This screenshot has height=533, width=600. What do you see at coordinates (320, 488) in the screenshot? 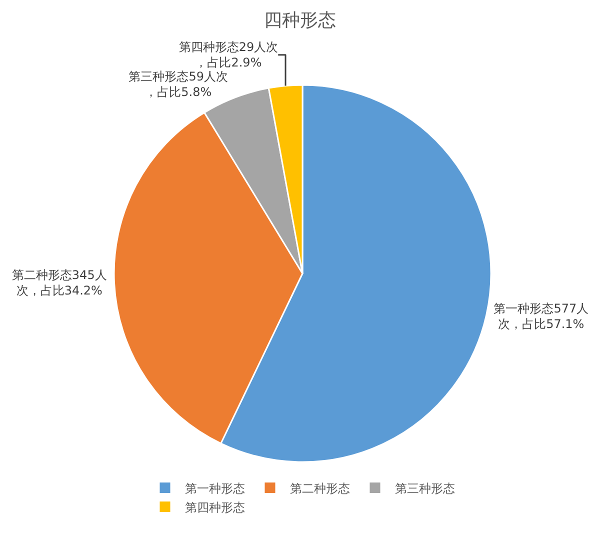
I see `legend-label: 第二种形态` at bounding box center [320, 488].